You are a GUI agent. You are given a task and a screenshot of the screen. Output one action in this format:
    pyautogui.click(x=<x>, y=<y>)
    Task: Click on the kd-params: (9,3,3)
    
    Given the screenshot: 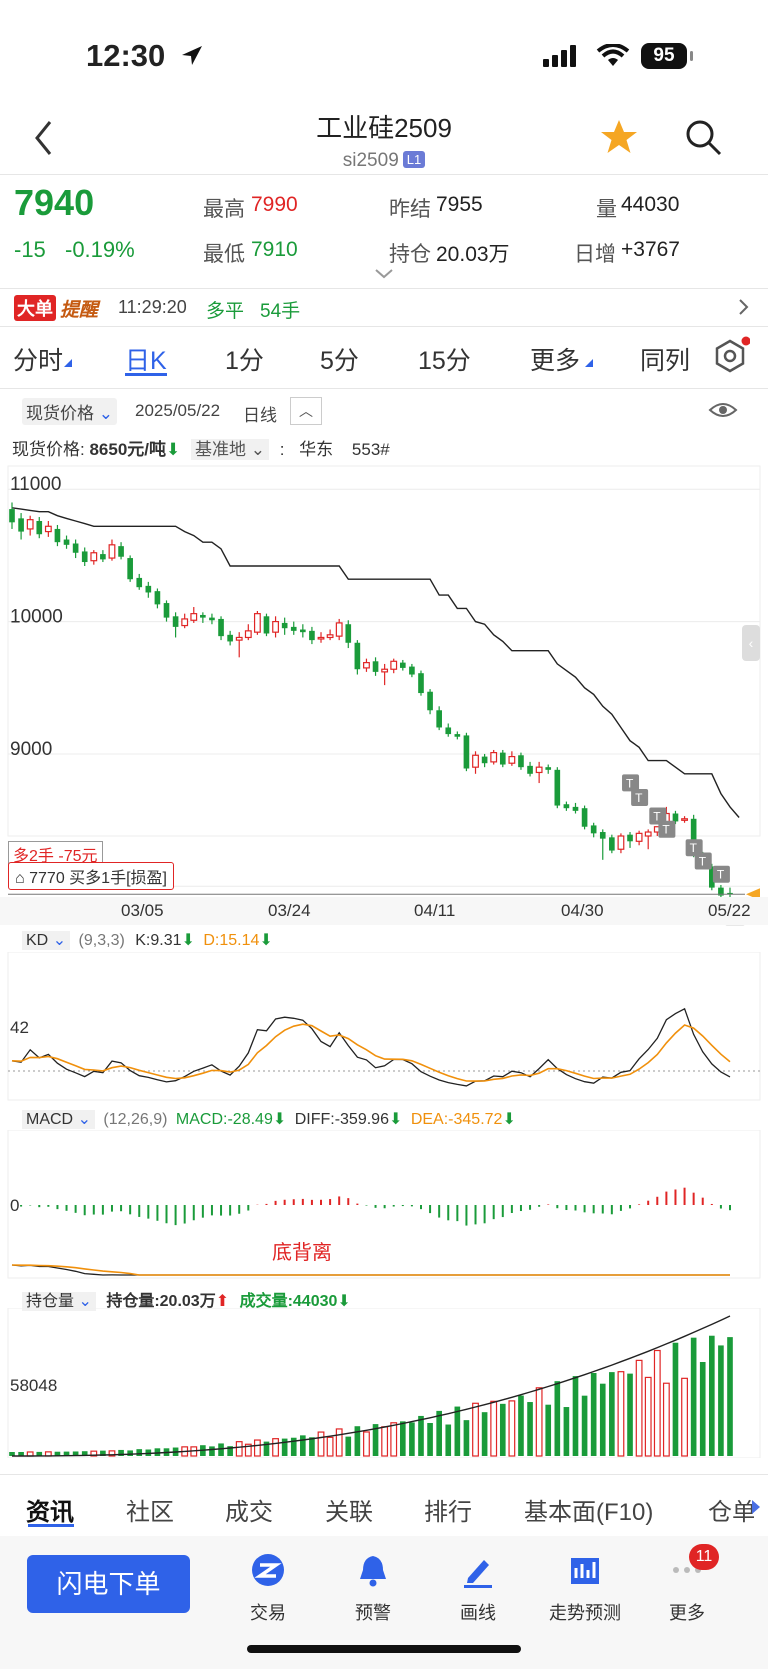 What is the action you would take?
    pyautogui.click(x=101, y=940)
    